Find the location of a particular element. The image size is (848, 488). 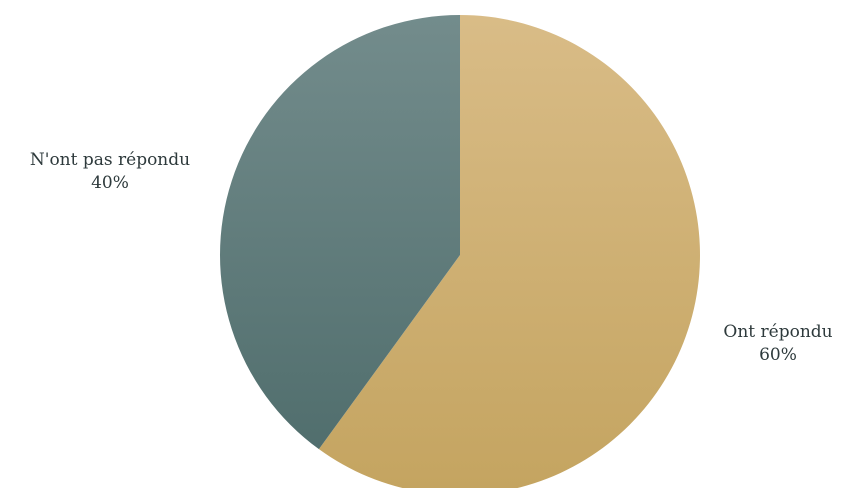

slice-percent-1: 40% is located at coordinates (110, 183).